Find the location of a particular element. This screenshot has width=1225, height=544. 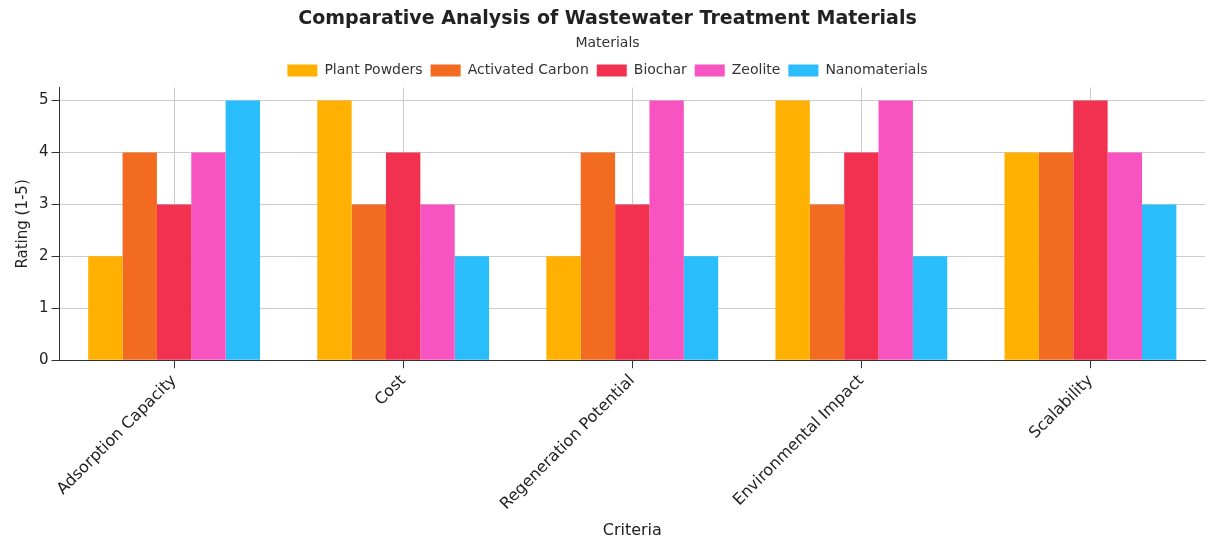

legend-title: Materials is located at coordinates (607, 42).